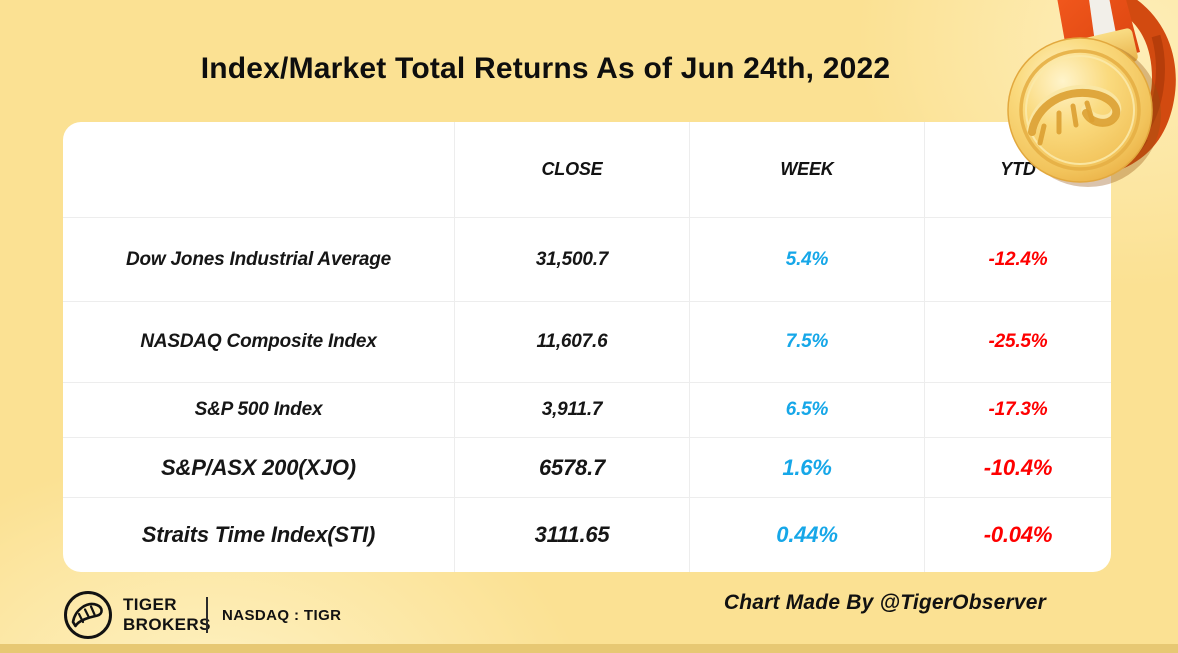  I want to click on row-name: NASDAQ Composite Index, so click(259, 342).